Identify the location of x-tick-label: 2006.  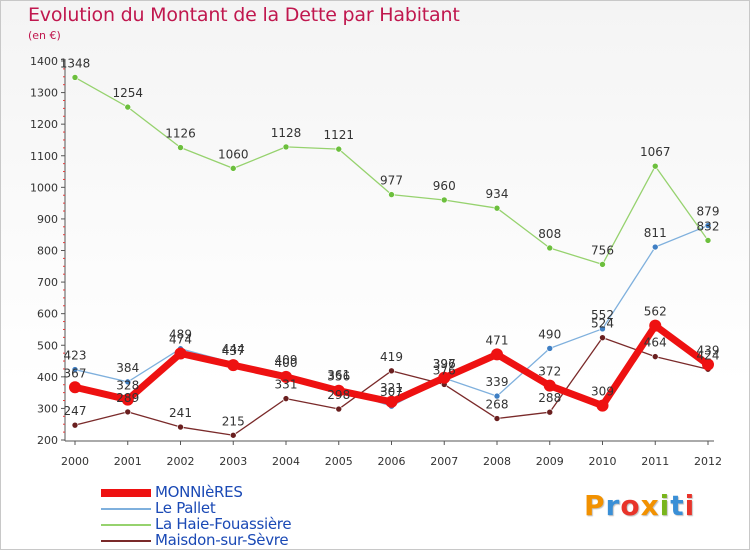
(392, 461).